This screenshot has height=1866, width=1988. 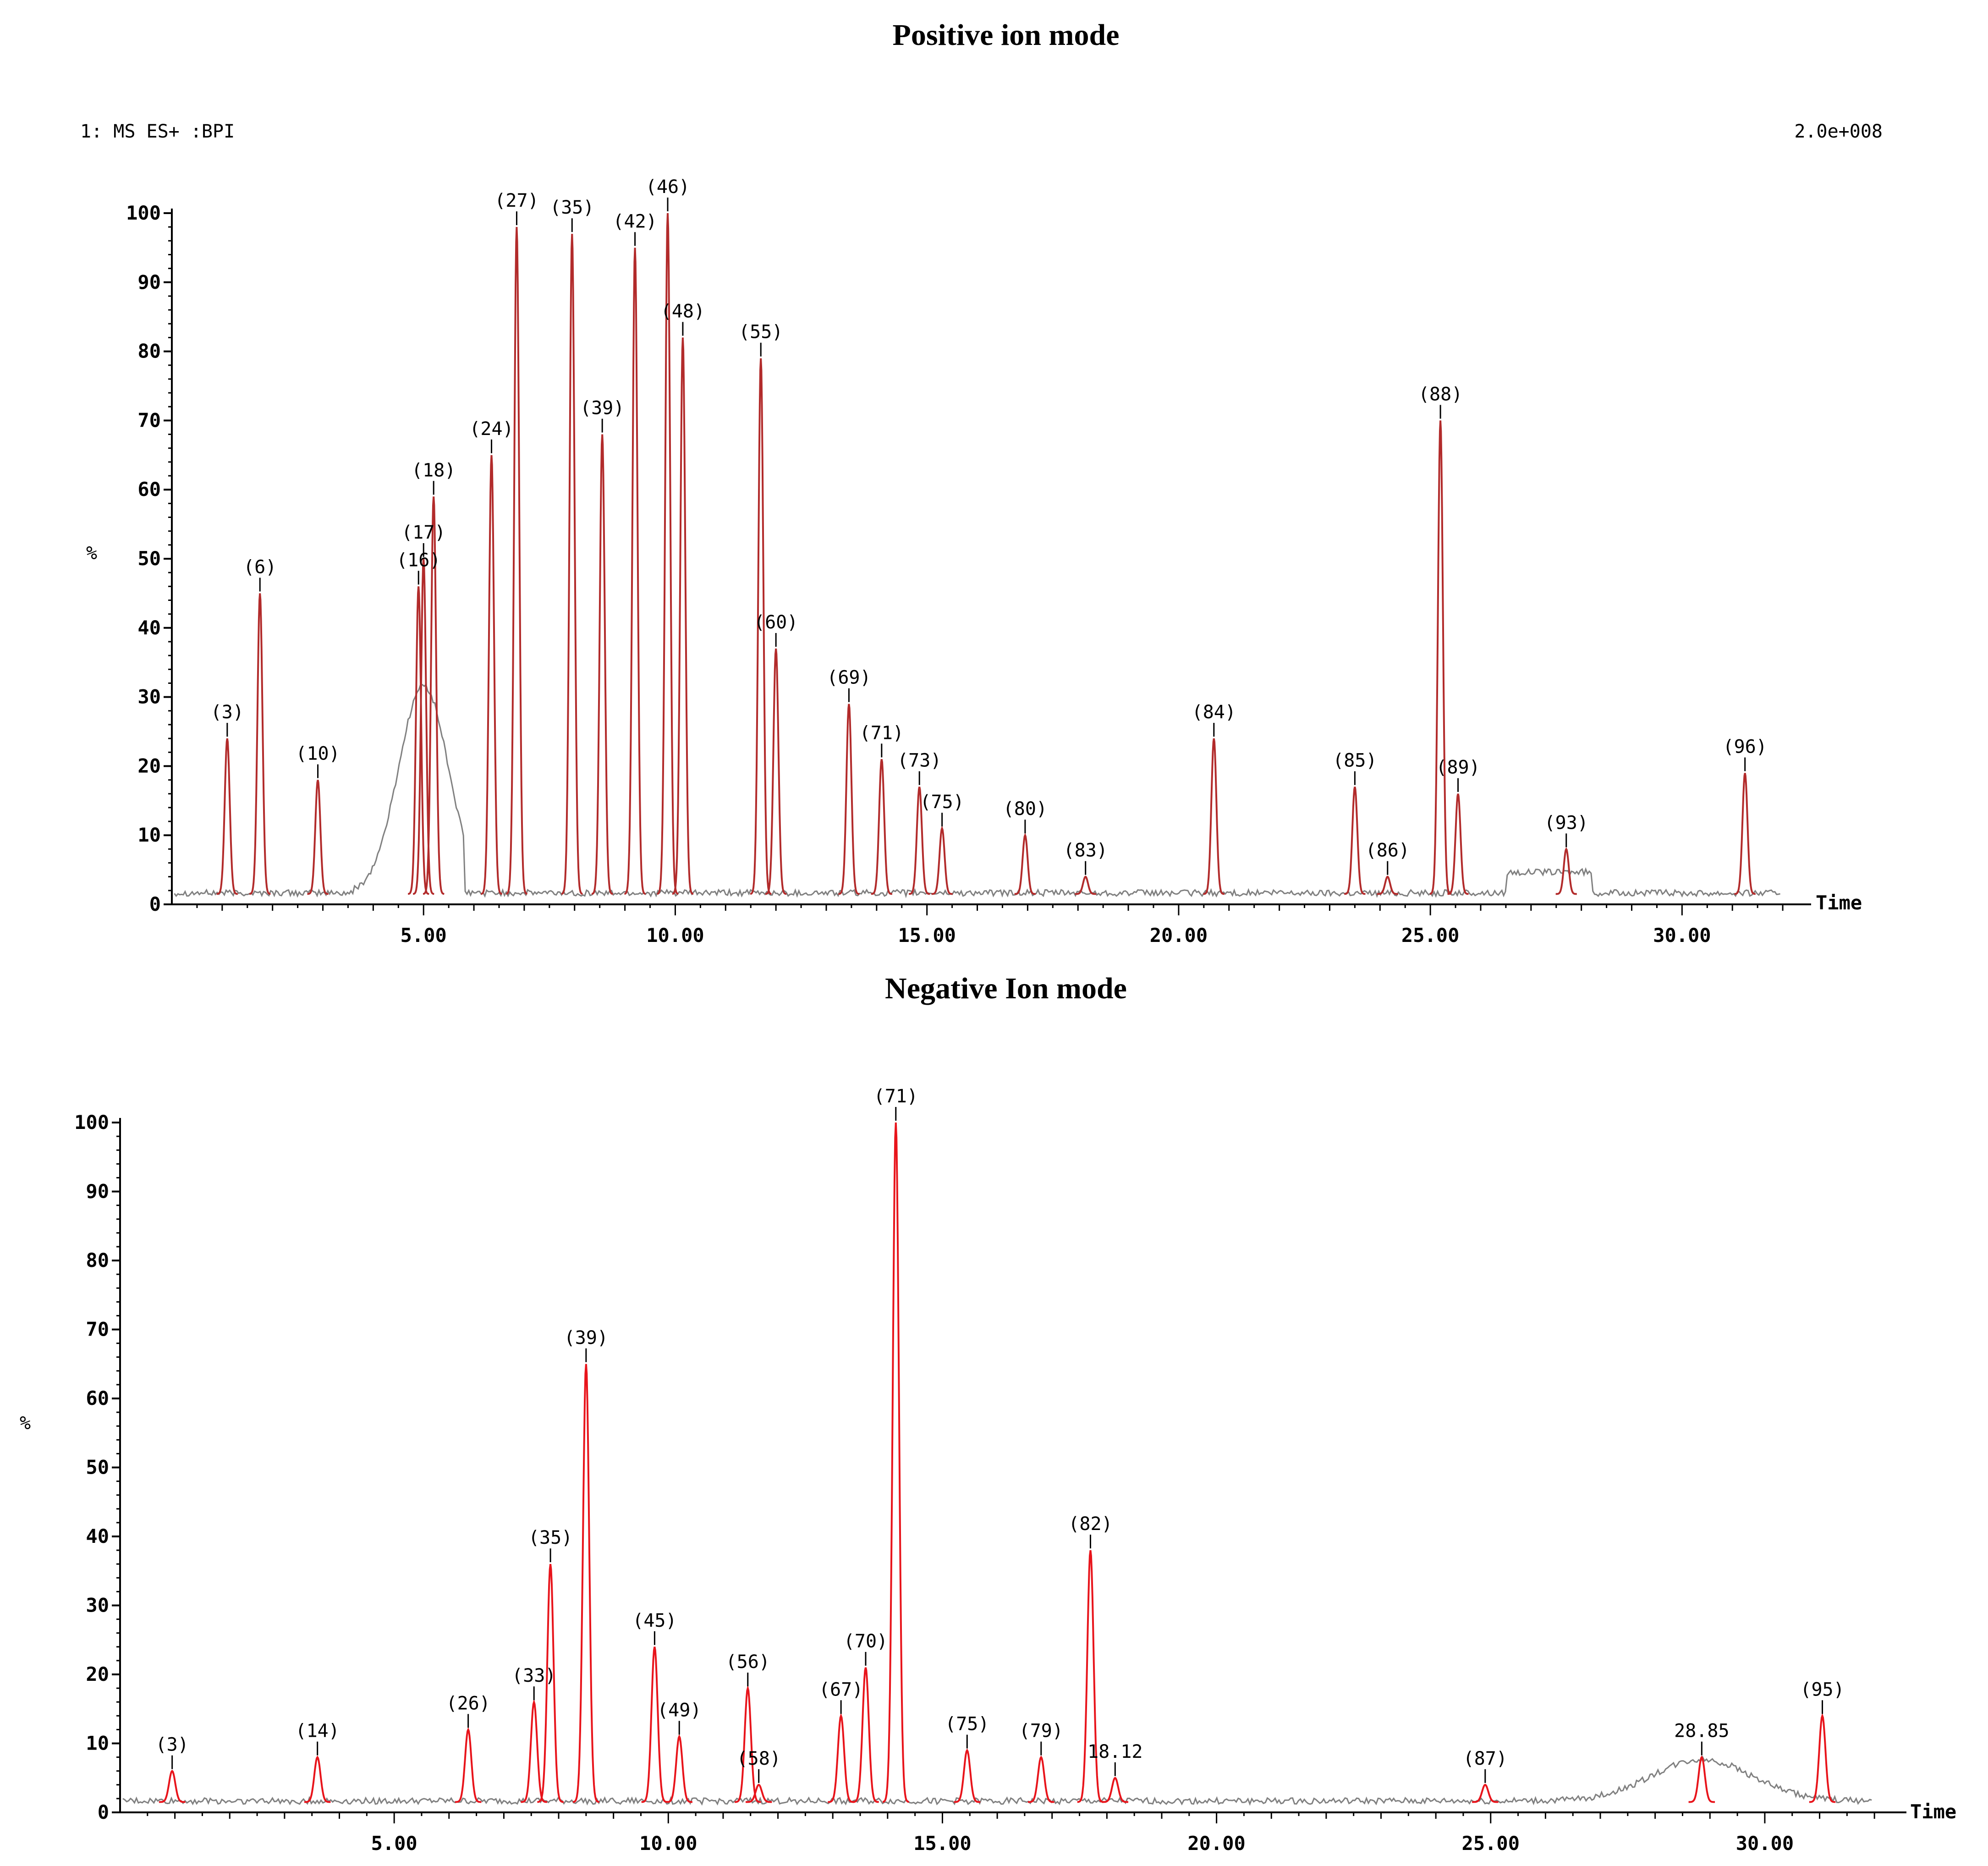 I want to click on negative-y-tick-label: 20, so click(x=97, y=1674).